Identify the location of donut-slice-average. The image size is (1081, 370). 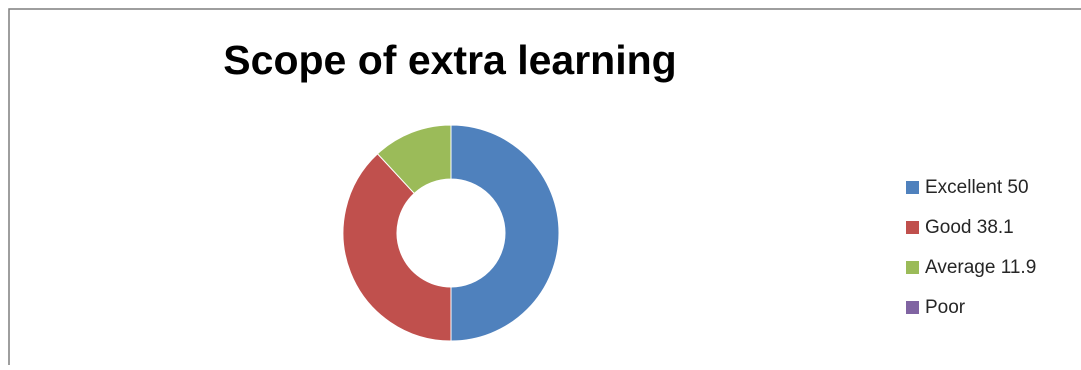
(414, 159).